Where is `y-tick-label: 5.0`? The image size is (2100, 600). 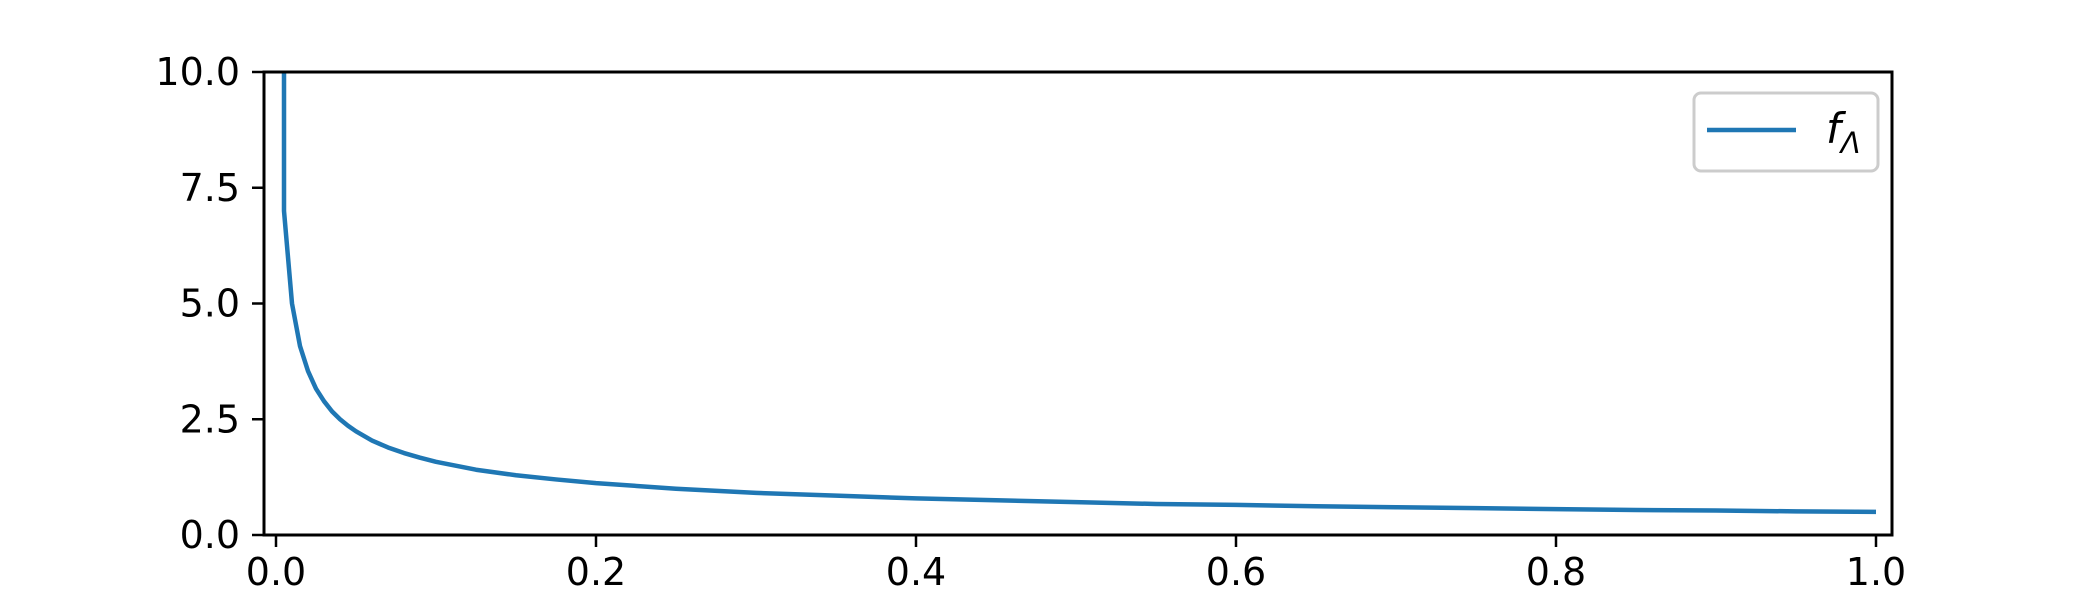 y-tick-label: 5.0 is located at coordinates (210, 304).